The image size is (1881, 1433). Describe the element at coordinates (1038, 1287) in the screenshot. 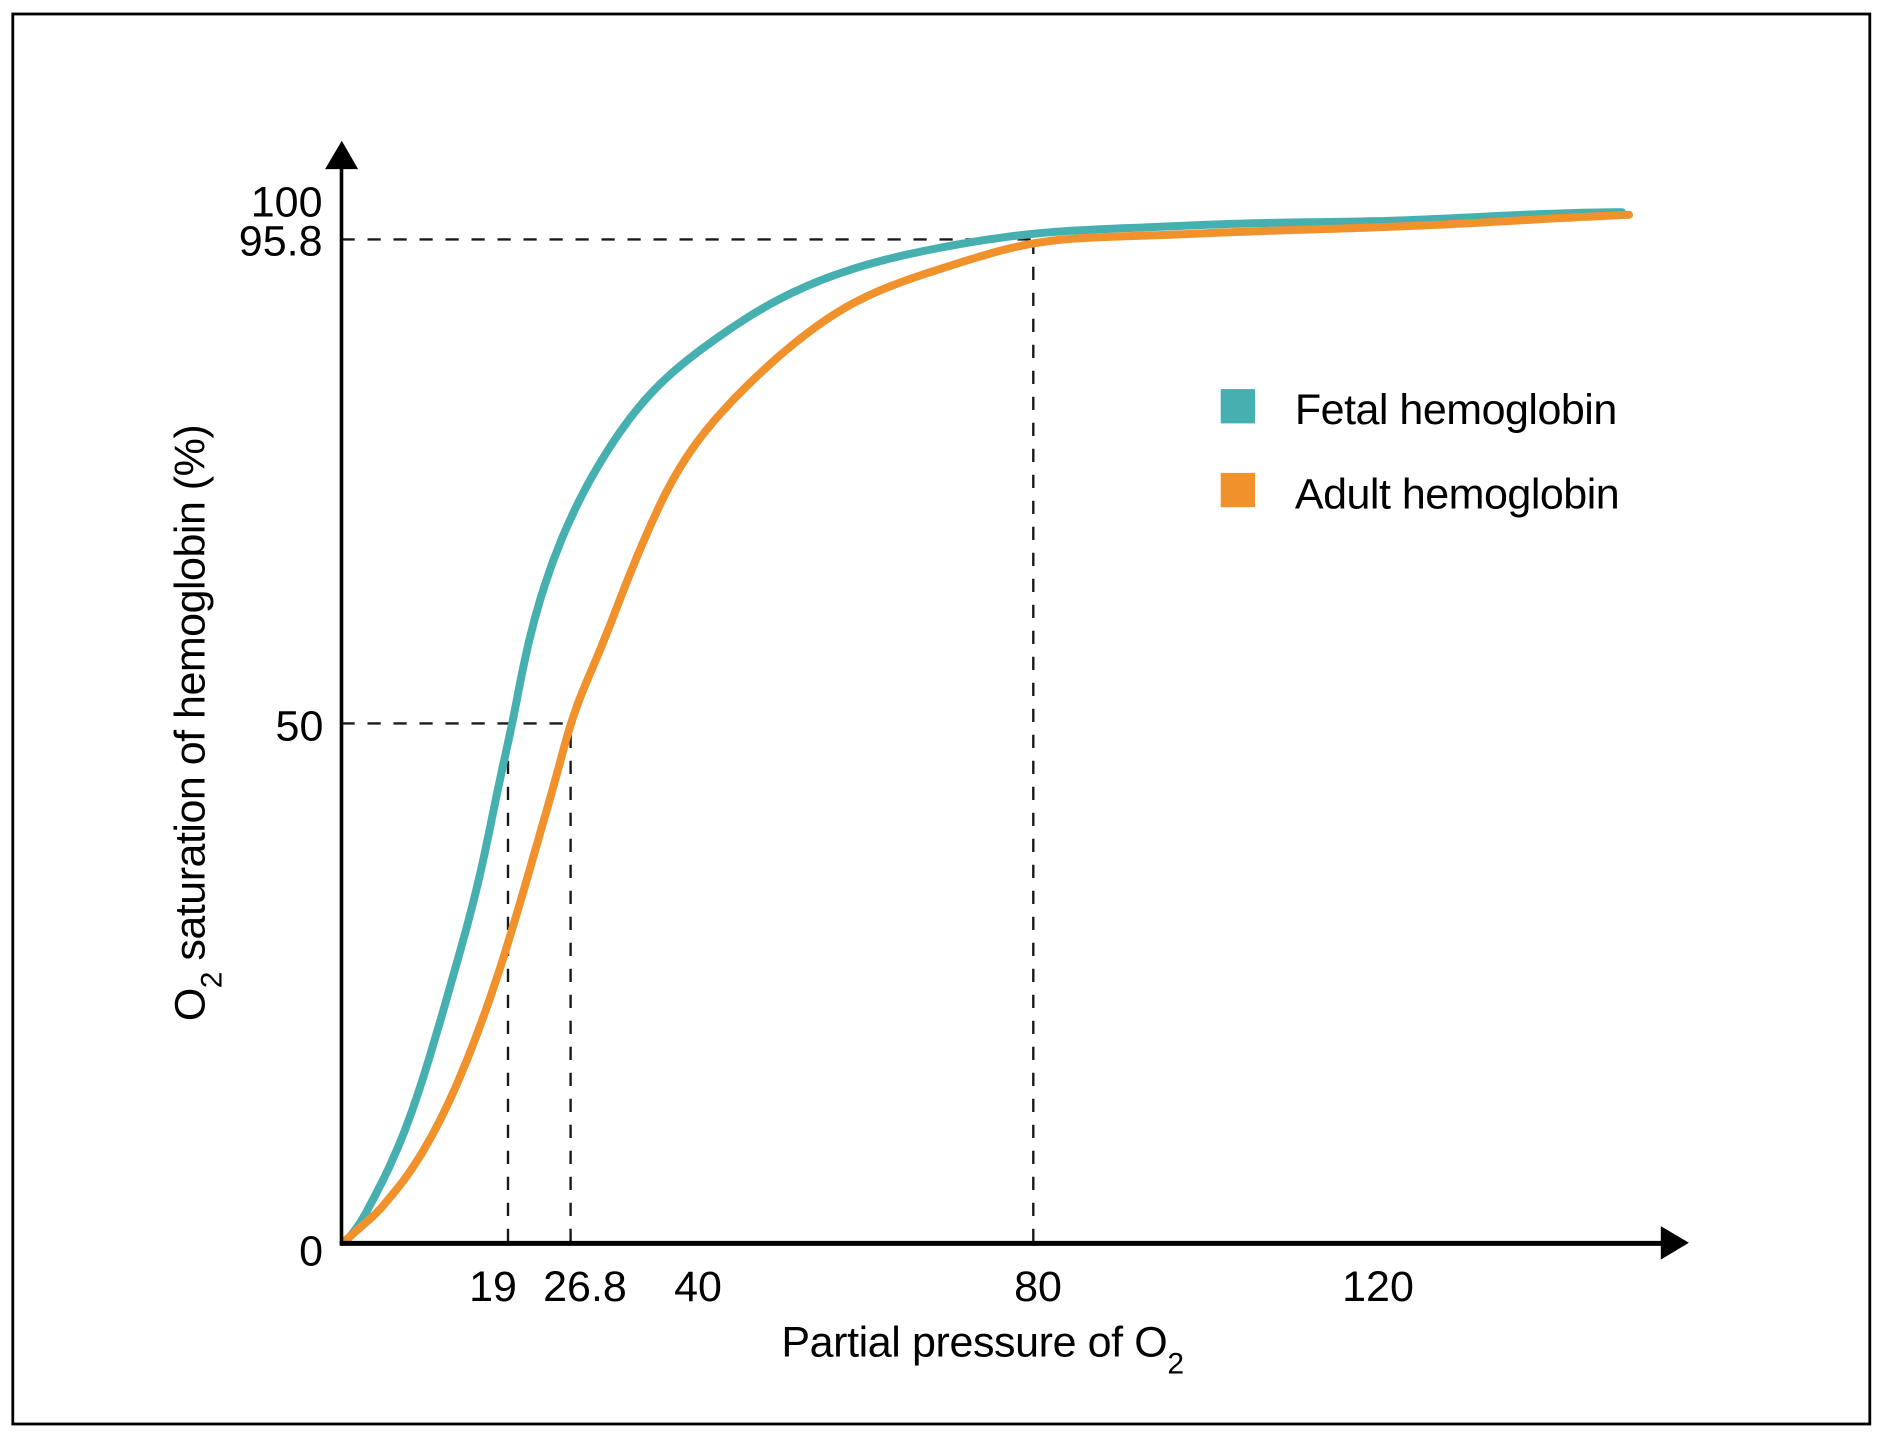

I see `svg-text: 80` at that location.